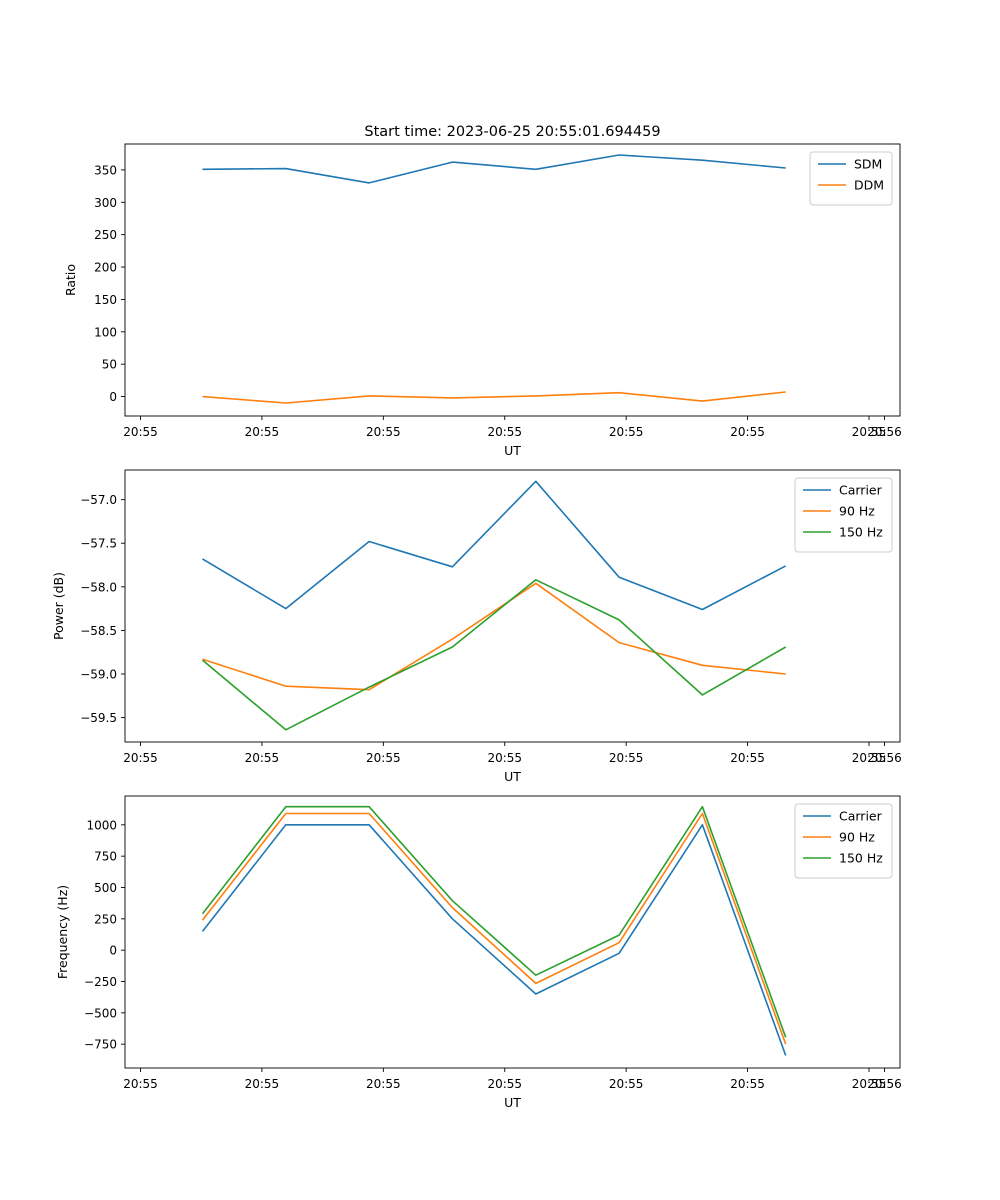 The width and height of the screenshot is (1000, 1200). What do you see at coordinates (105, 203) in the screenshot?
I see `y-tick-label: 300` at bounding box center [105, 203].